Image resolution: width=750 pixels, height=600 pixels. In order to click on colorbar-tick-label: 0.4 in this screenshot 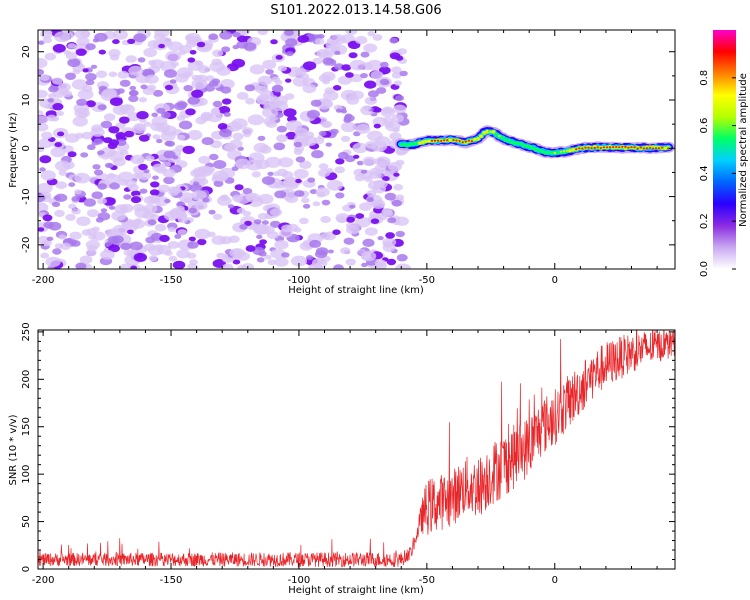, I will do `click(704, 173)`.